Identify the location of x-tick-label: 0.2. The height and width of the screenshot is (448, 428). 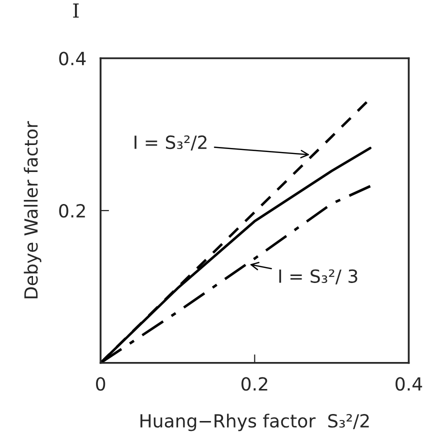
(254, 384).